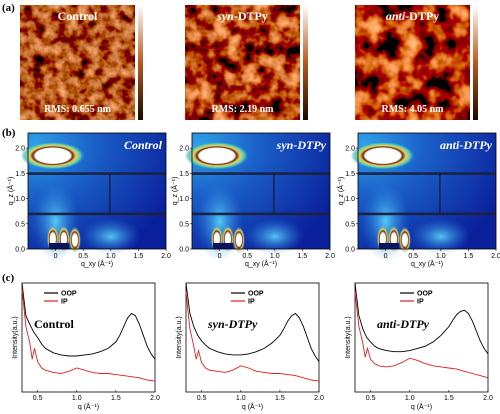 The width and height of the screenshot is (500, 414). I want to click on profile-title: Control, so click(54, 324).